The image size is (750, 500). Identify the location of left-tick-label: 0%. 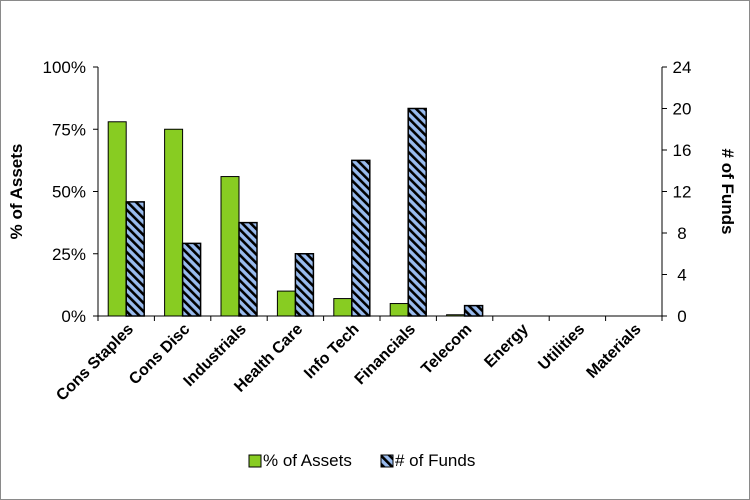
(73, 316).